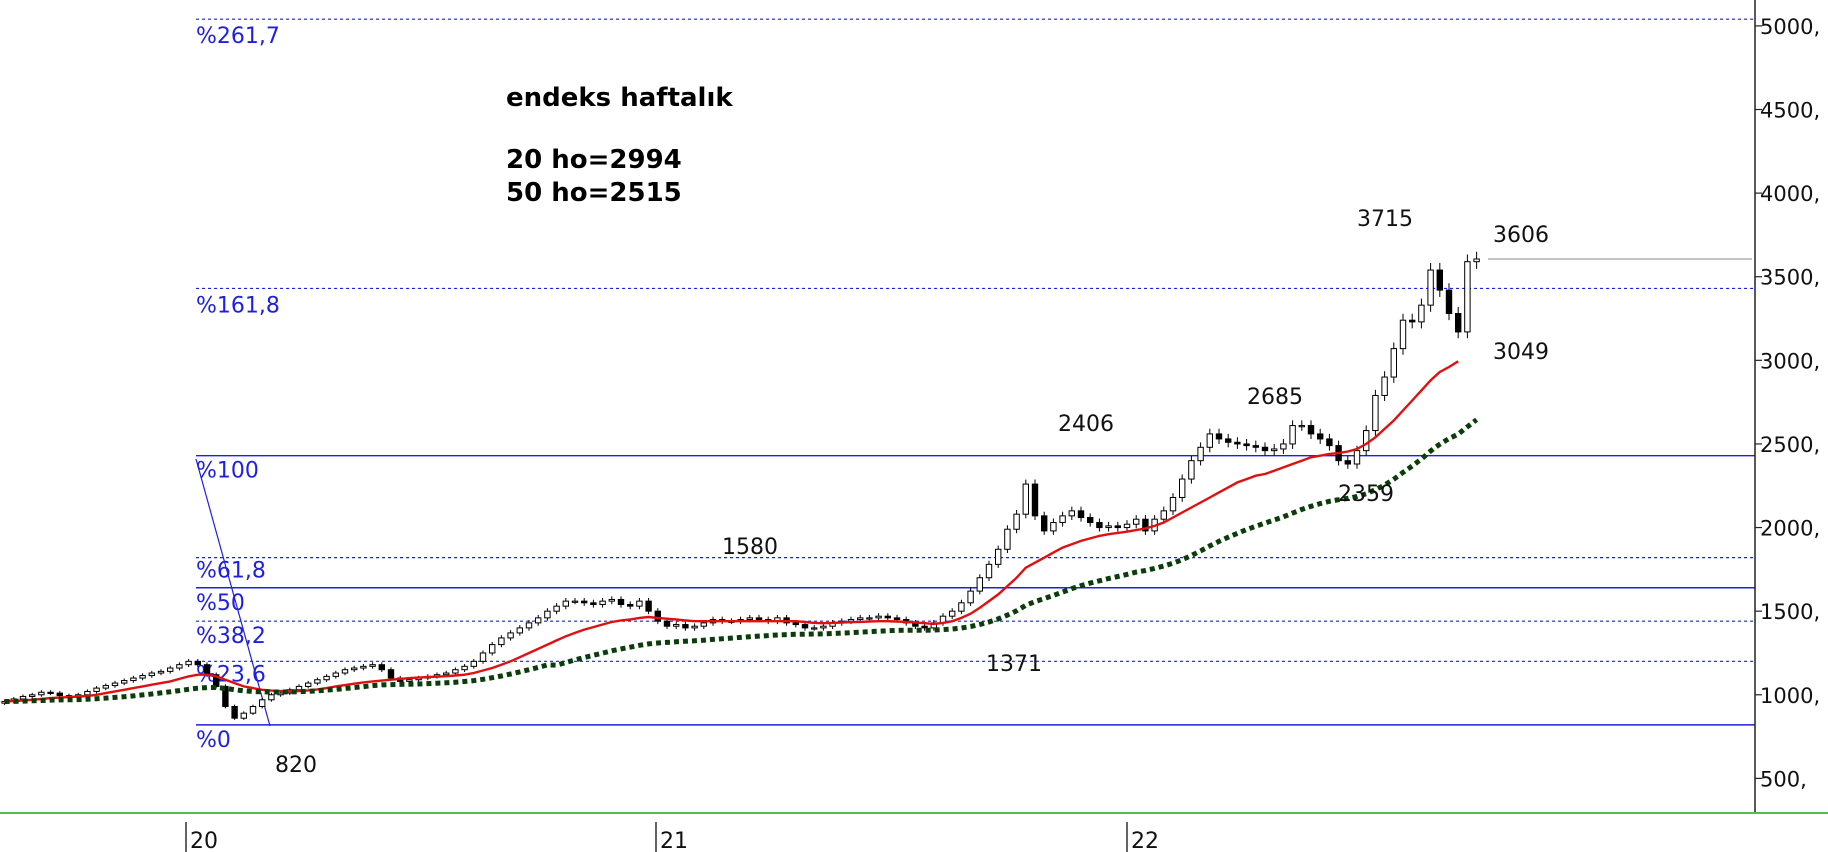  I want to click on title-line-1: endeks haftalık, so click(619, 98).